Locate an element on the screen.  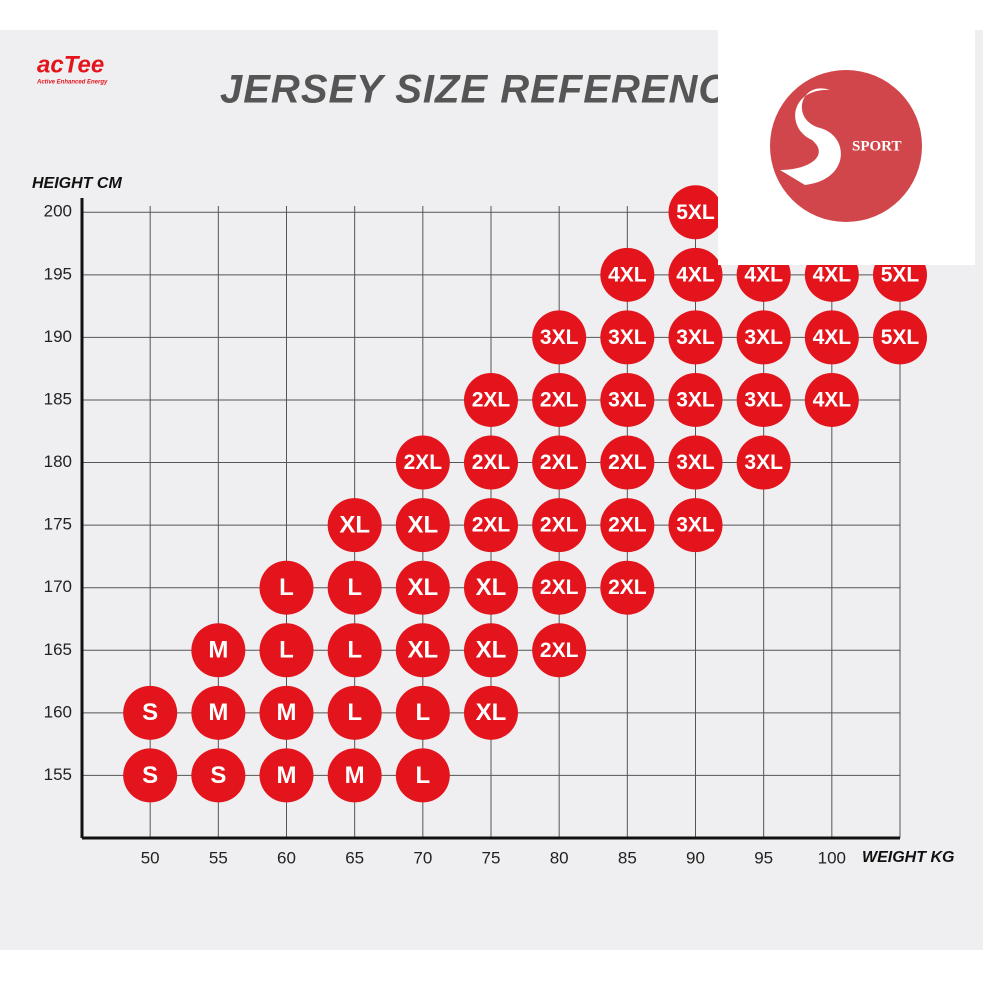
y-tick-label: 155 is located at coordinates (58, 774).